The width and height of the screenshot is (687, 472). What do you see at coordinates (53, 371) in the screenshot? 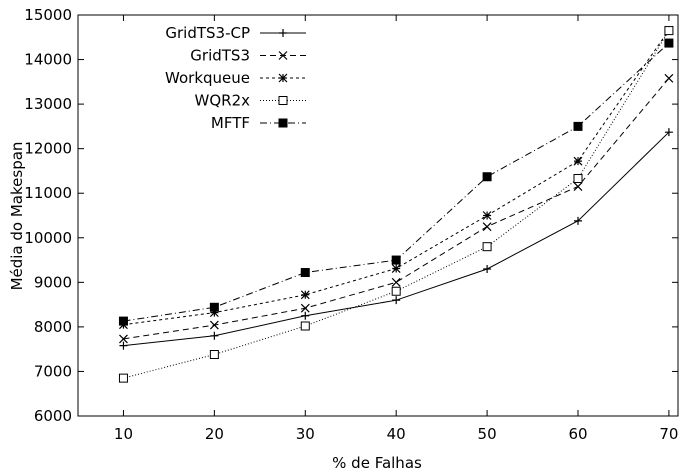
I see `y-tick-label: 7000` at bounding box center [53, 371].